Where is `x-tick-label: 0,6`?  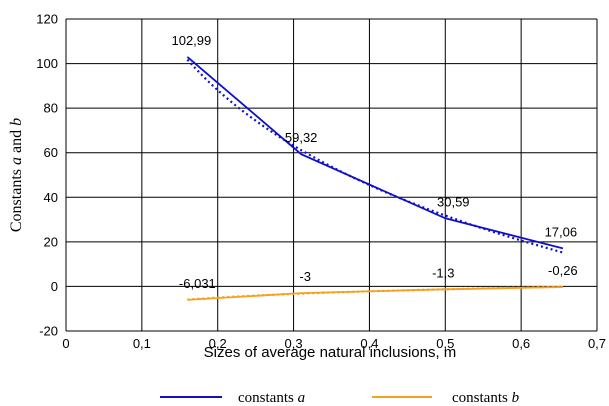
x-tick-label: 0,6 is located at coordinates (521, 343).